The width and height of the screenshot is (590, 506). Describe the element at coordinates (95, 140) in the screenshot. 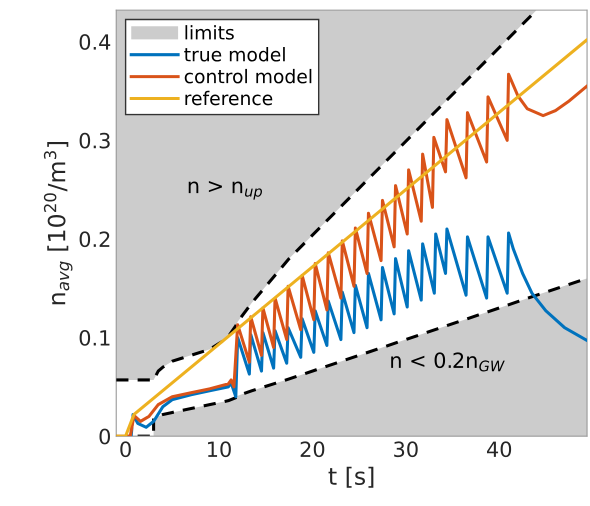

I see `y-tick-label: 0.3` at that location.